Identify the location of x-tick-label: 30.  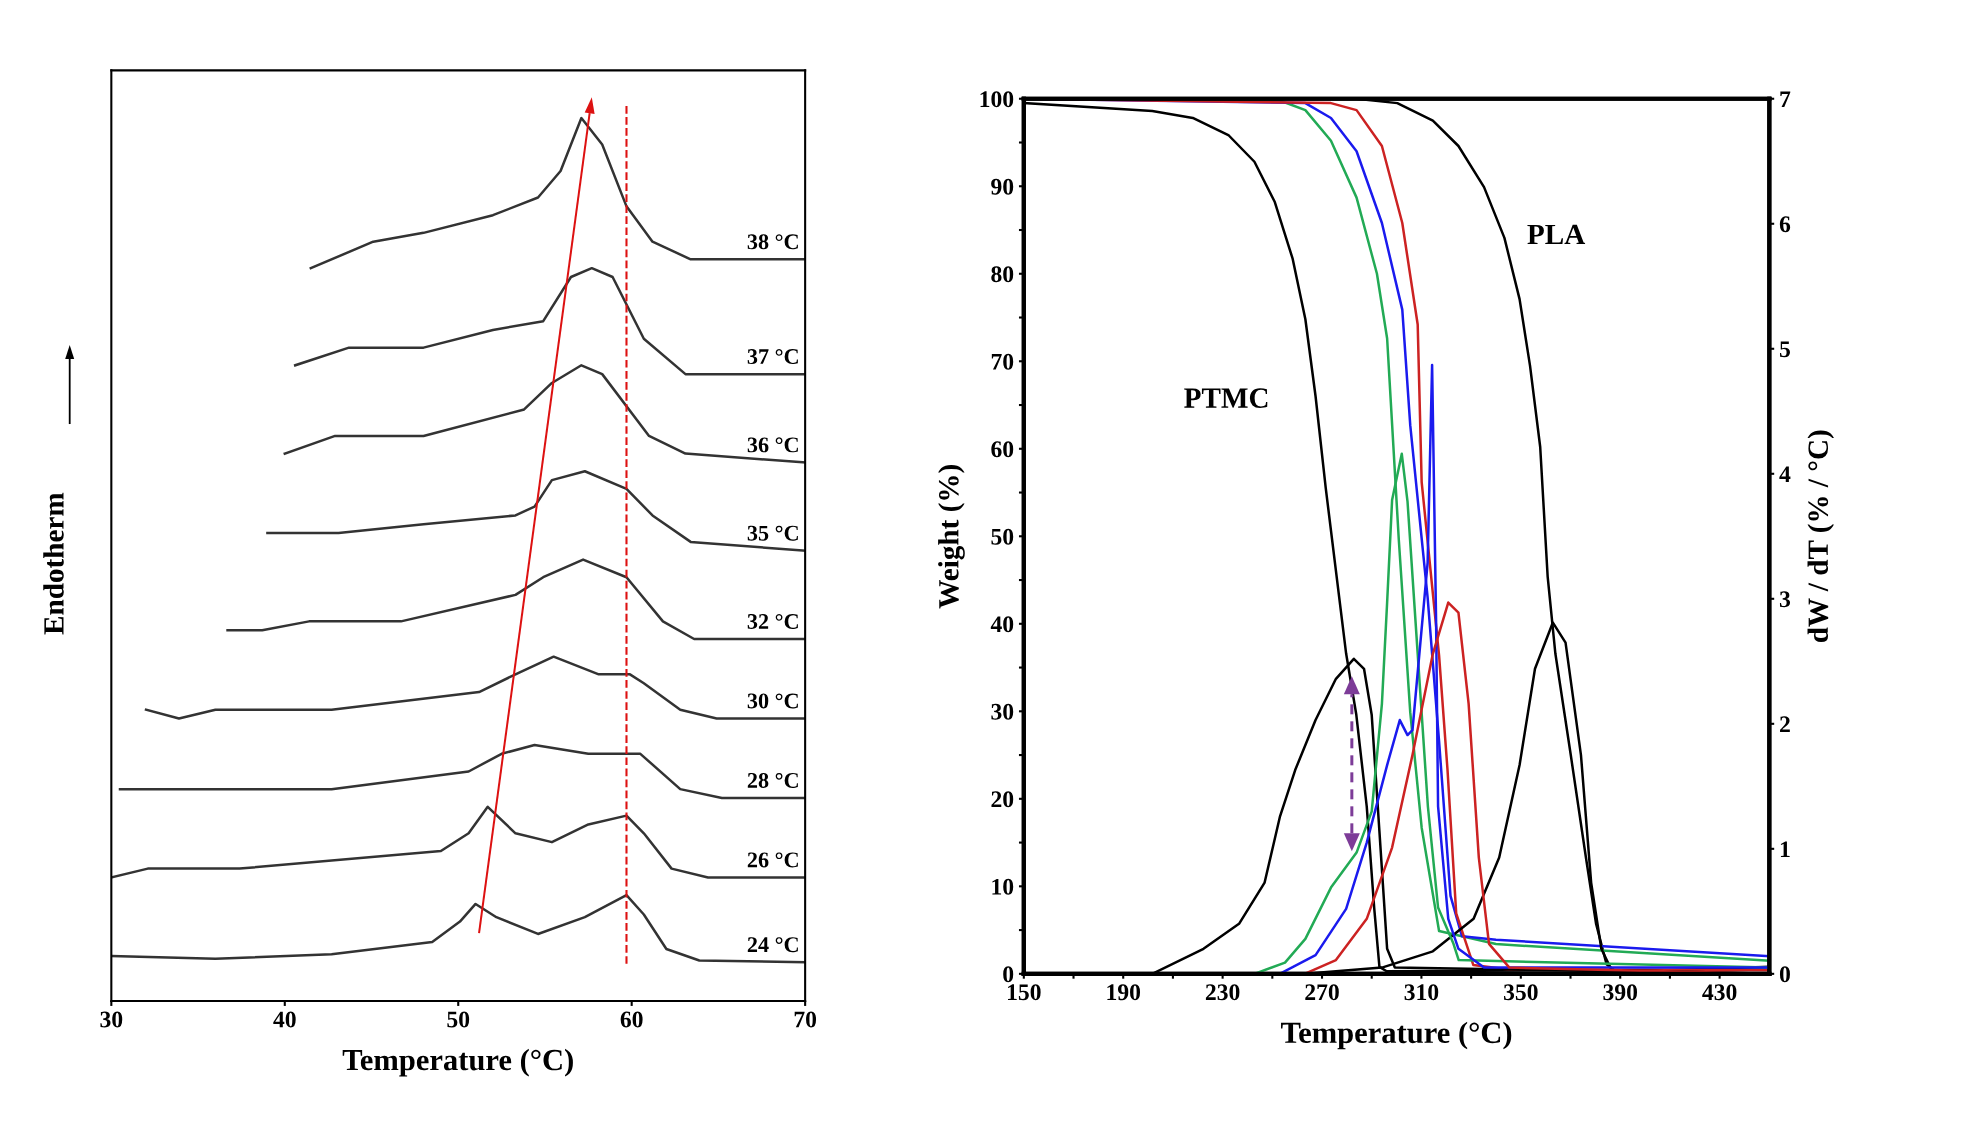
(111, 1019).